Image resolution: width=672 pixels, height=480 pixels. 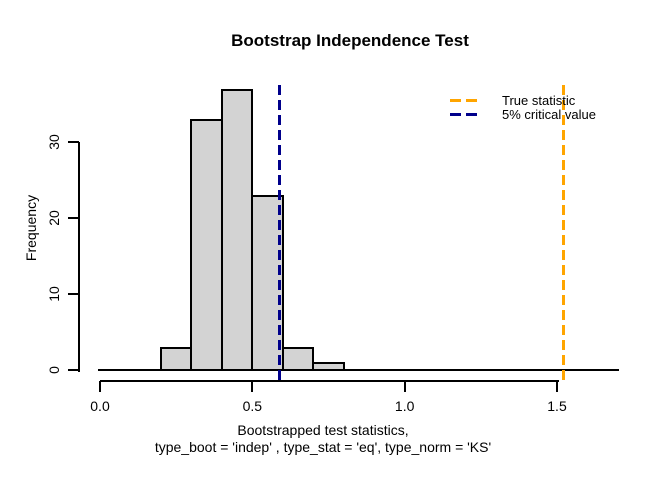 I want to click on y-axis-tick-label: 20, so click(x=54, y=218).